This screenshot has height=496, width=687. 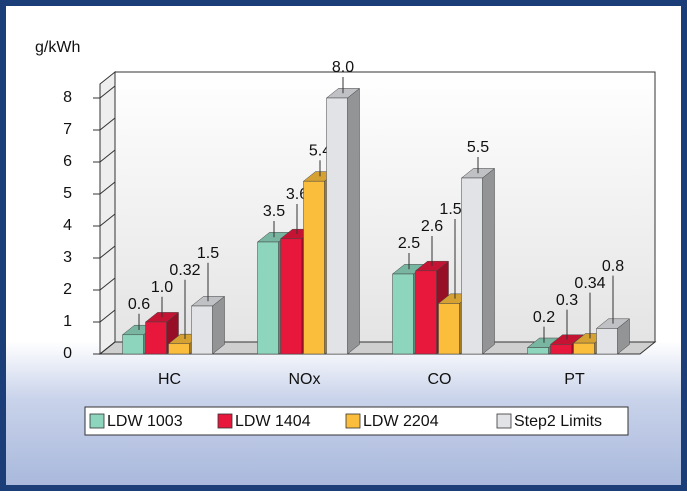 What do you see at coordinates (567, 300) in the screenshot?
I see `value-label: 0.3` at bounding box center [567, 300].